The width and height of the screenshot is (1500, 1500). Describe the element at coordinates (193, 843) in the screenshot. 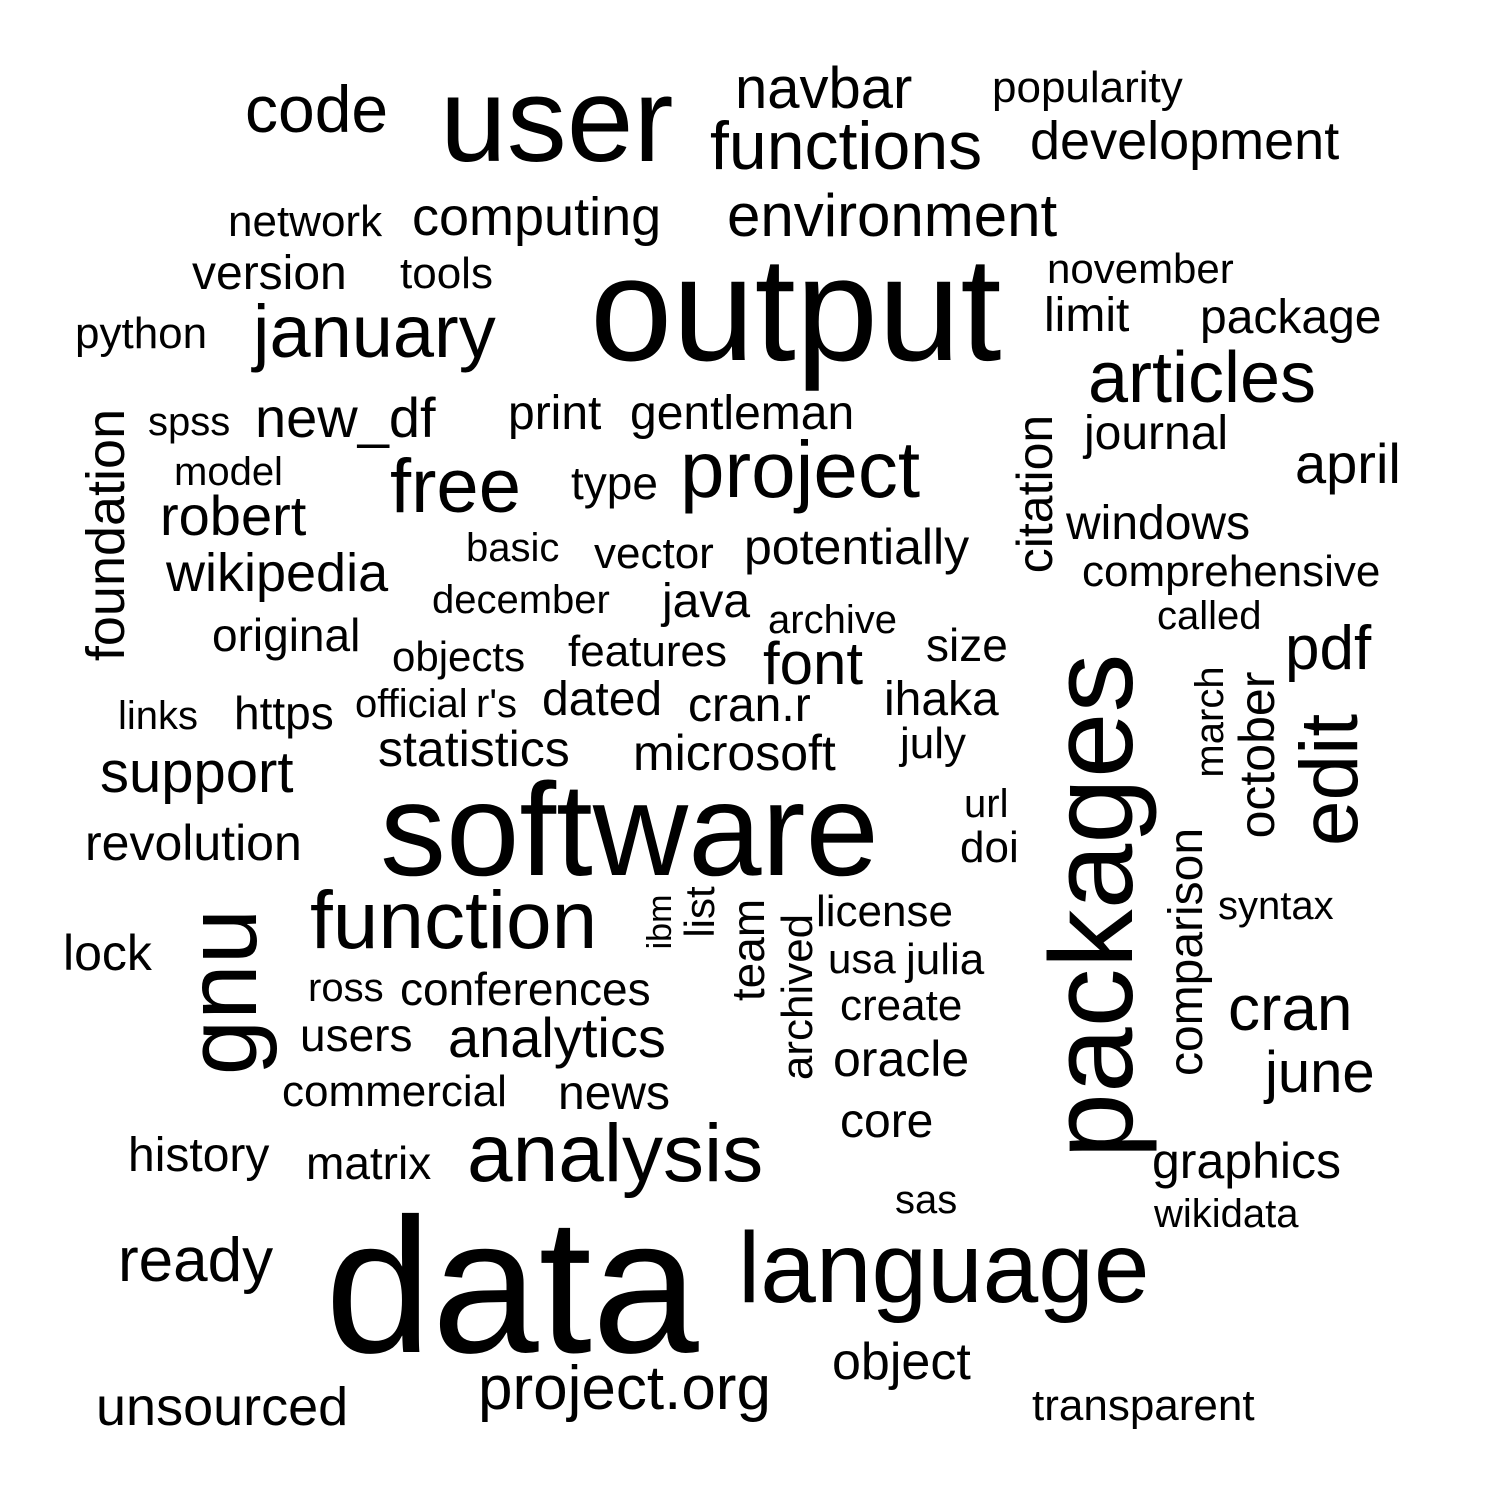

I see `word-revolution: revolution` at that location.